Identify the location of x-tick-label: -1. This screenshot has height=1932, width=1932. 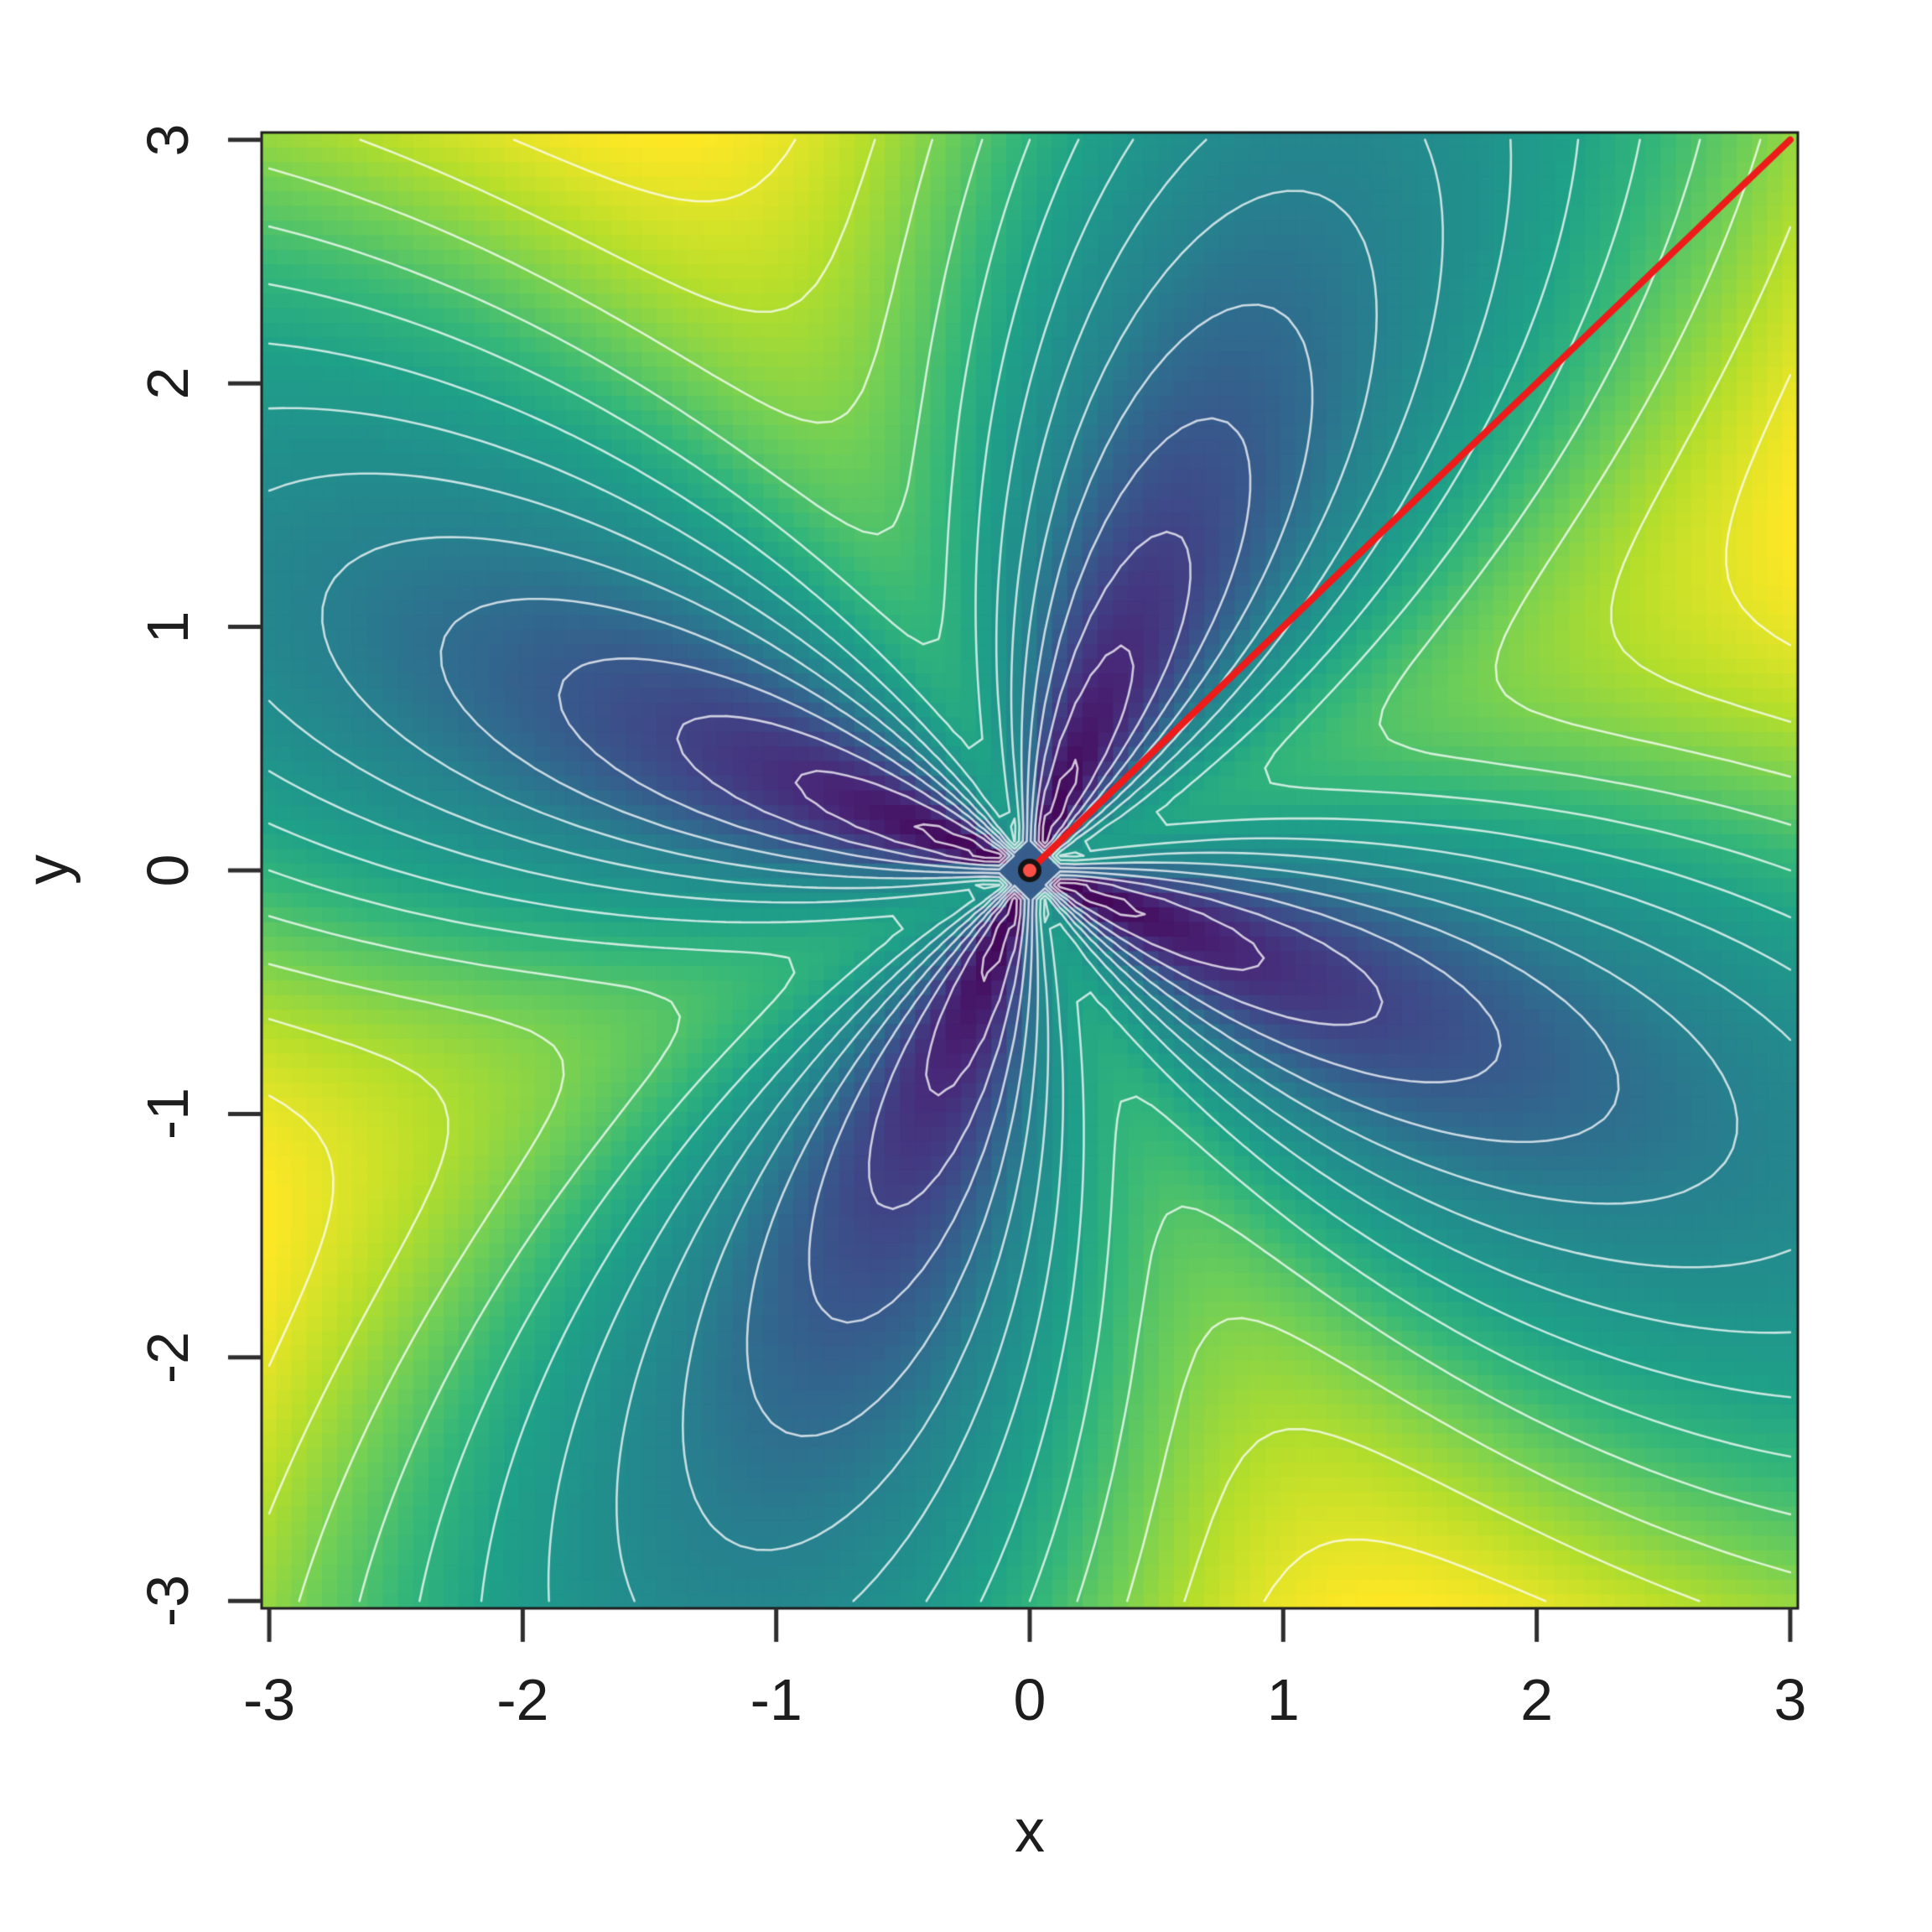
(776, 1699).